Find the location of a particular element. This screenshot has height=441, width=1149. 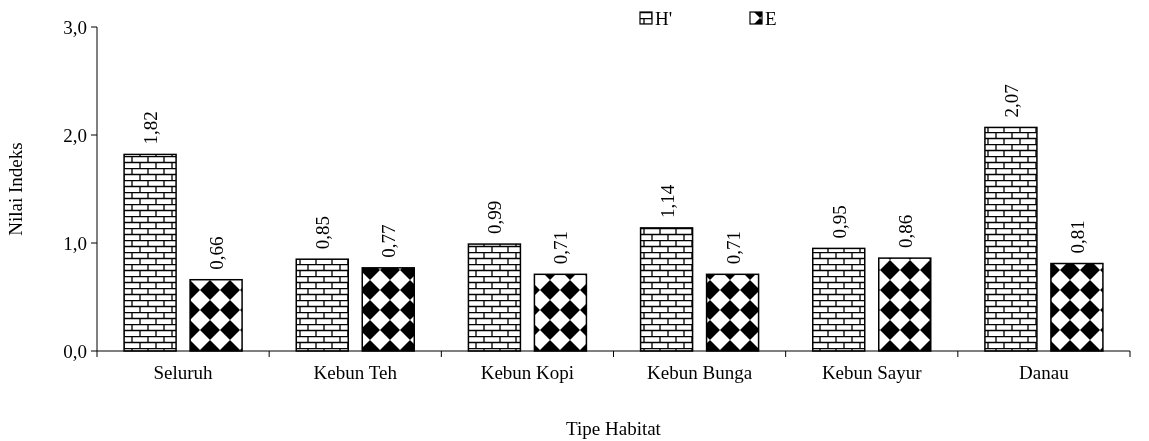

x-tick-label: Danau is located at coordinates (1044, 372).